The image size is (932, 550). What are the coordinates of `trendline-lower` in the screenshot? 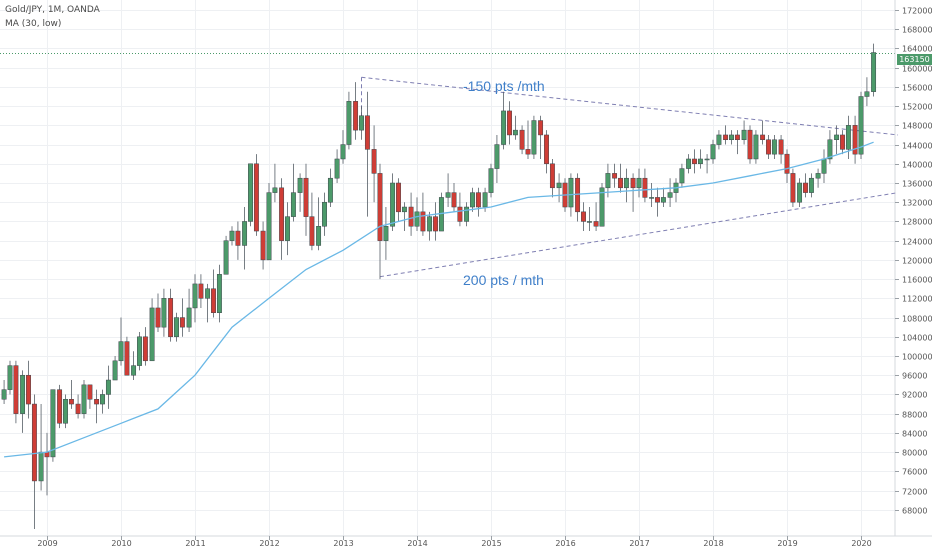 It's located at (639, 235).